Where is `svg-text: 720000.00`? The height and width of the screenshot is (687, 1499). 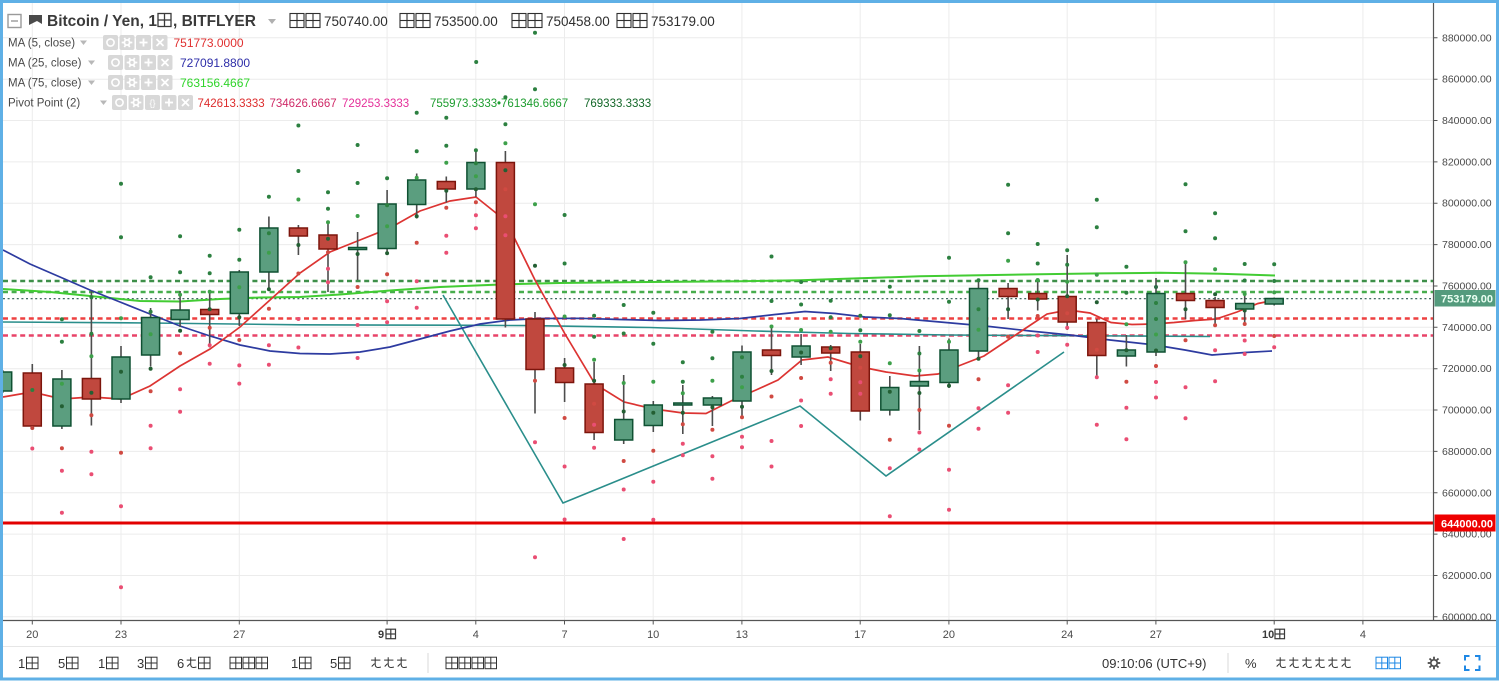
svg-text: 720000.00 is located at coordinates (1467, 369).